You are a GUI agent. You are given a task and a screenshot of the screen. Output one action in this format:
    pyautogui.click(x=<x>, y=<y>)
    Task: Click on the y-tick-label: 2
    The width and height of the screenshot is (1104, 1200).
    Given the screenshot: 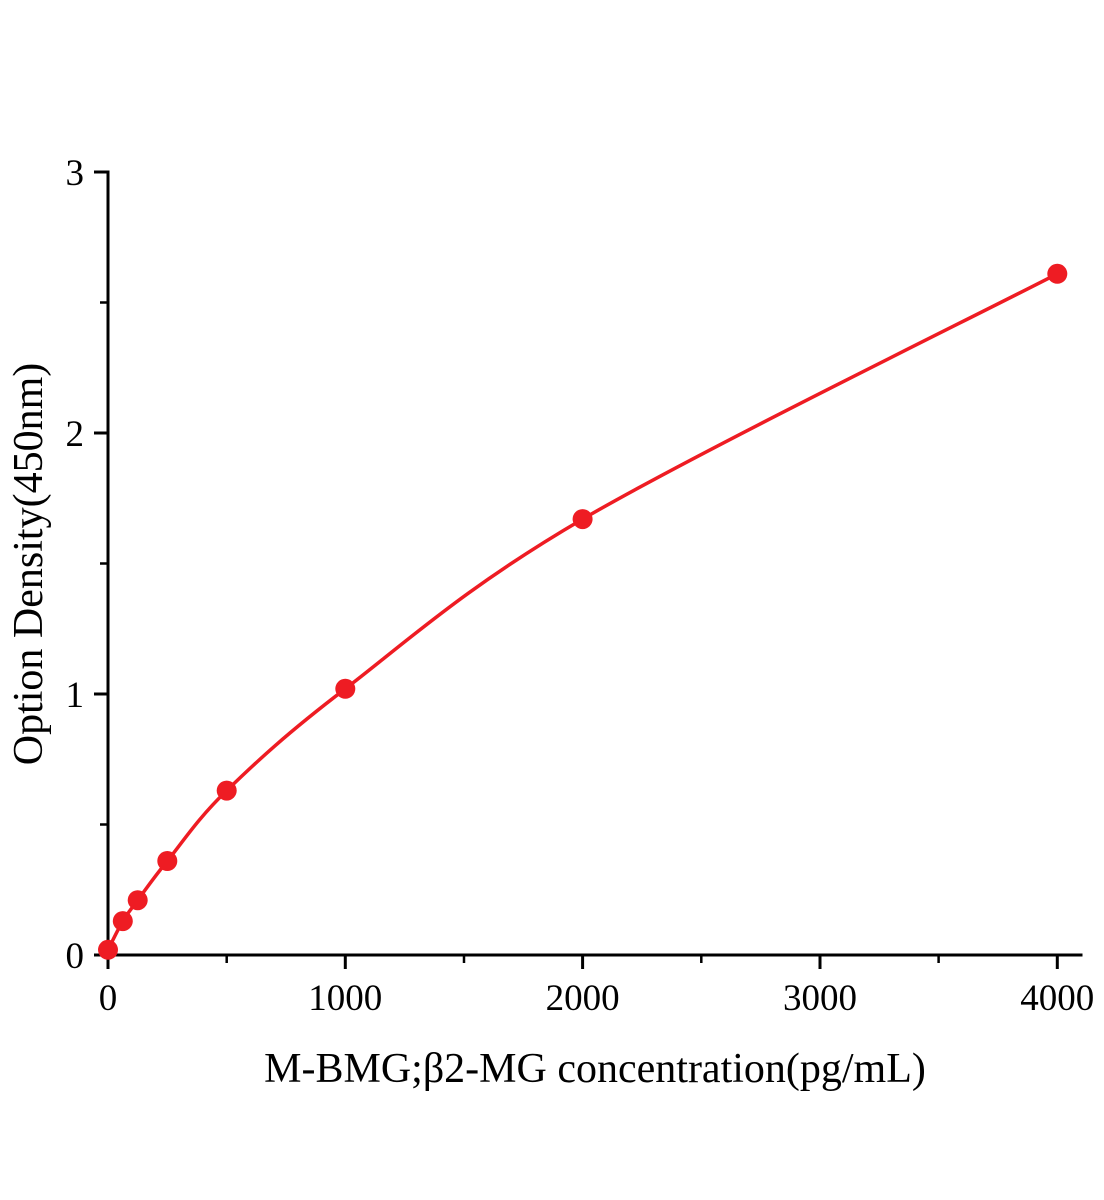 What is the action you would take?
    pyautogui.click(x=75, y=434)
    